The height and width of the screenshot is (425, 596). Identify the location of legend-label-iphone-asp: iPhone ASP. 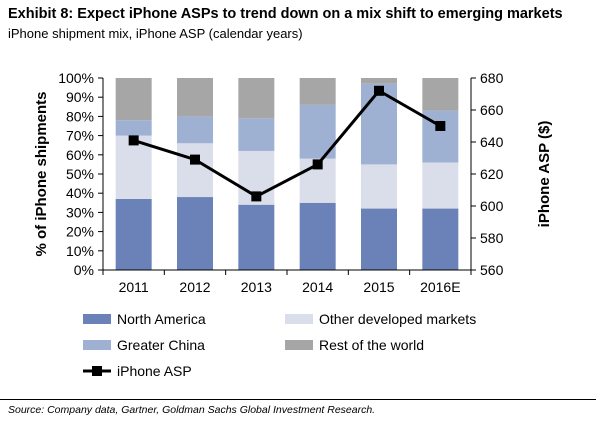
(154, 371).